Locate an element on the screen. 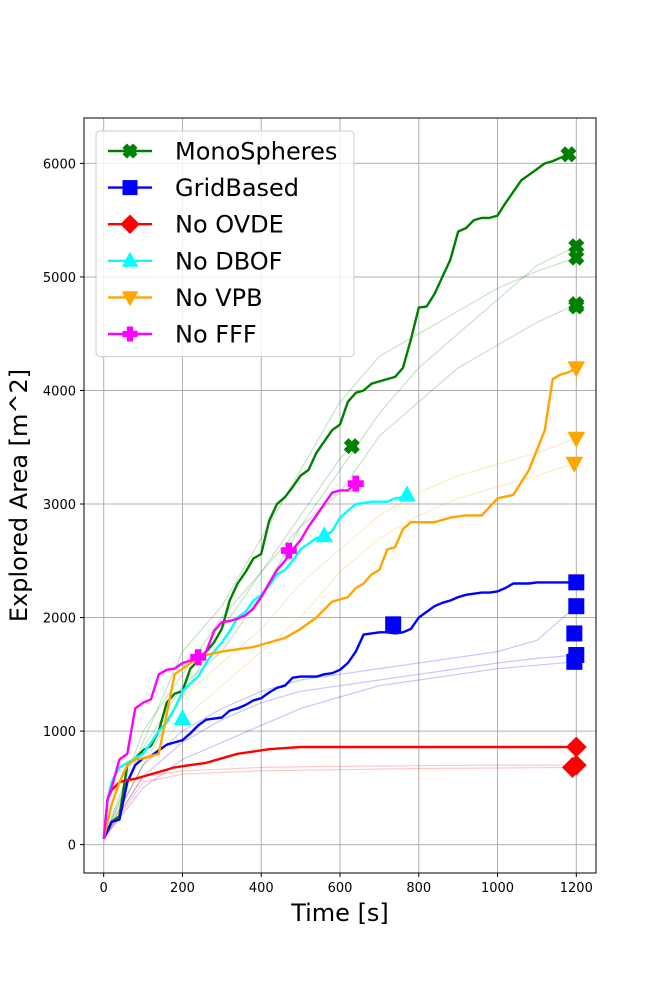 The width and height of the screenshot is (661, 981). y-tick-label: 6000 is located at coordinates (59, 164).